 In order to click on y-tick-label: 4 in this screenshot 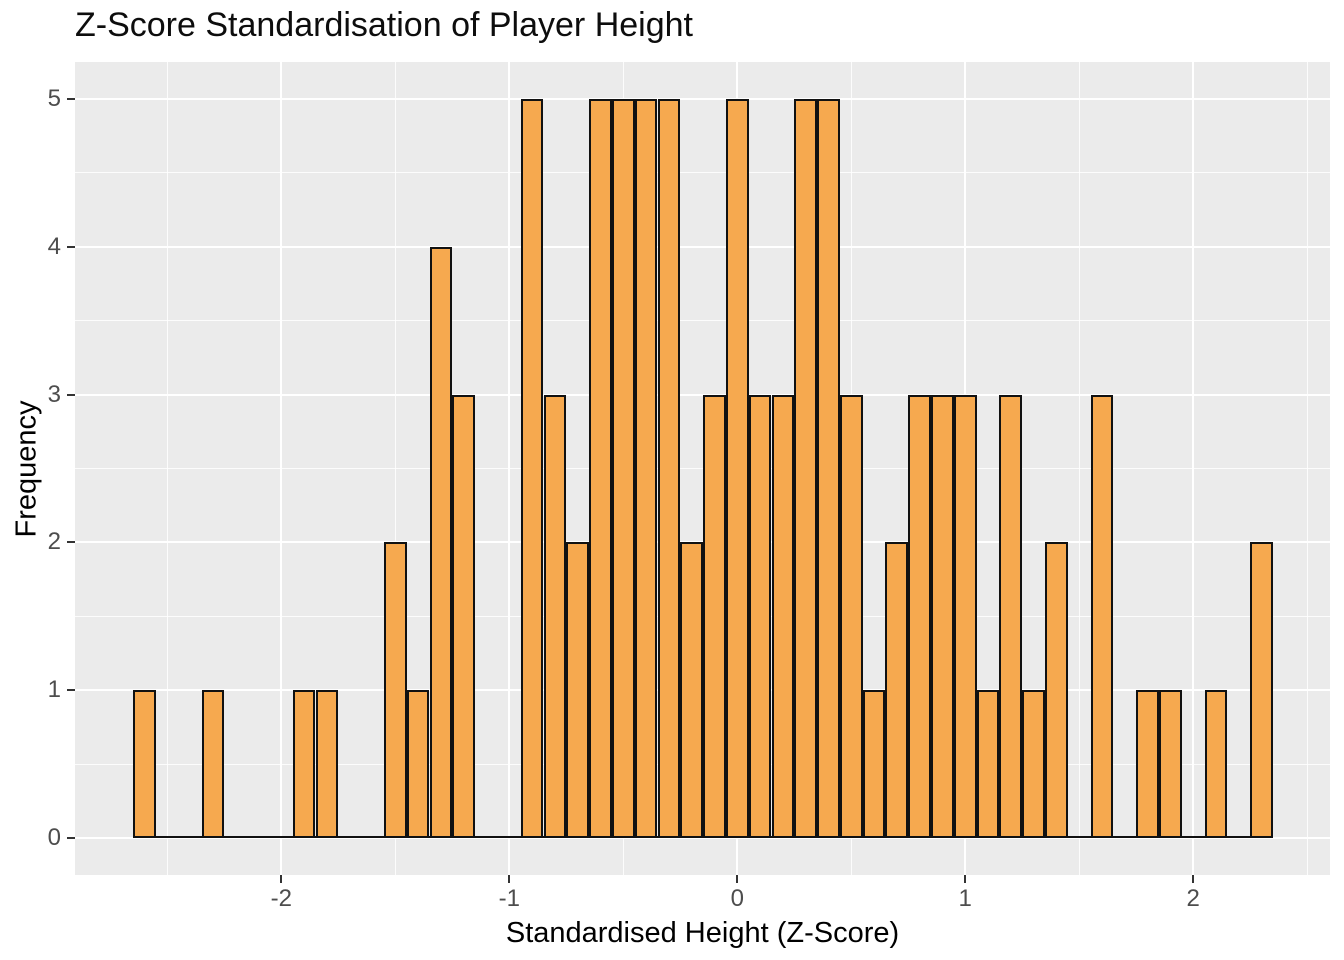, I will do `click(54, 246)`.